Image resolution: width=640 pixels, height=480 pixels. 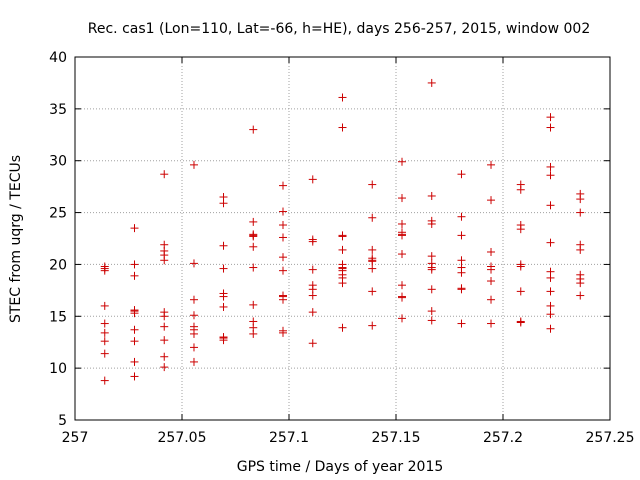 What do you see at coordinates (58, 110) in the screenshot?
I see `y-tick-label: 35` at bounding box center [58, 110].